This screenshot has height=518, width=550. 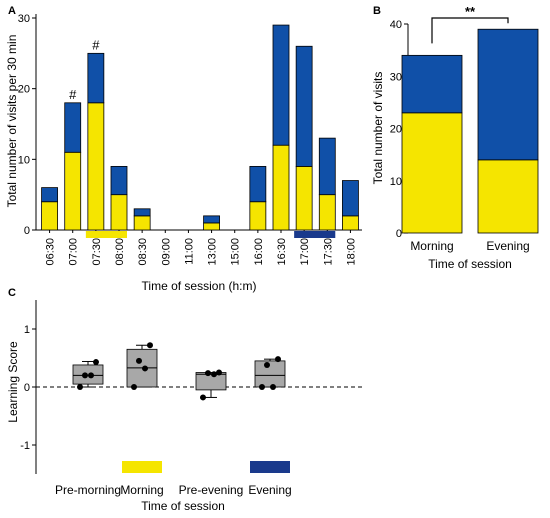 I want to click on panel-c-period-bar-yellow, so click(x=142, y=467).